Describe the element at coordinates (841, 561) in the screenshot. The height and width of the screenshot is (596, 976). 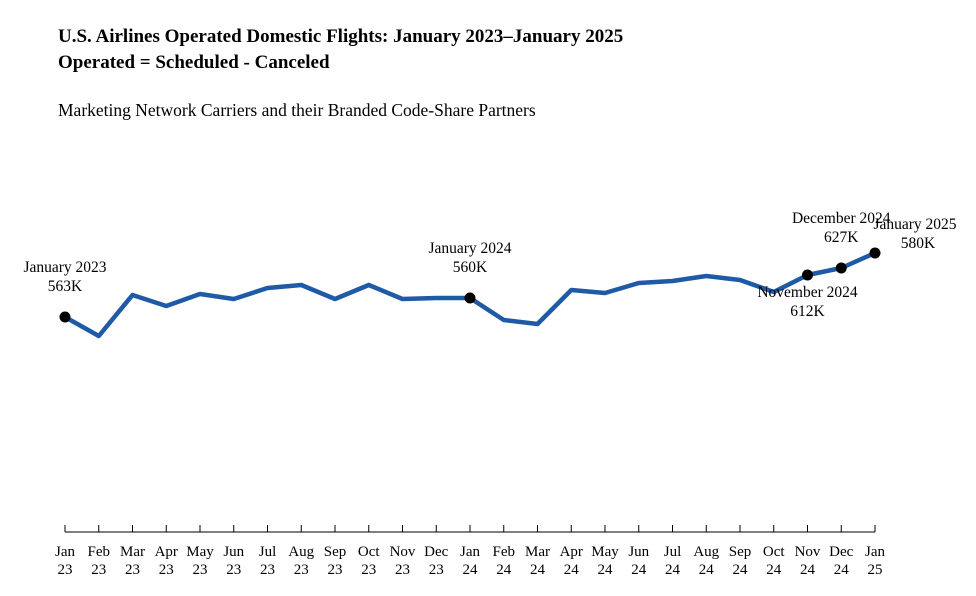
I see `x-tick-label: Dec 24` at that location.